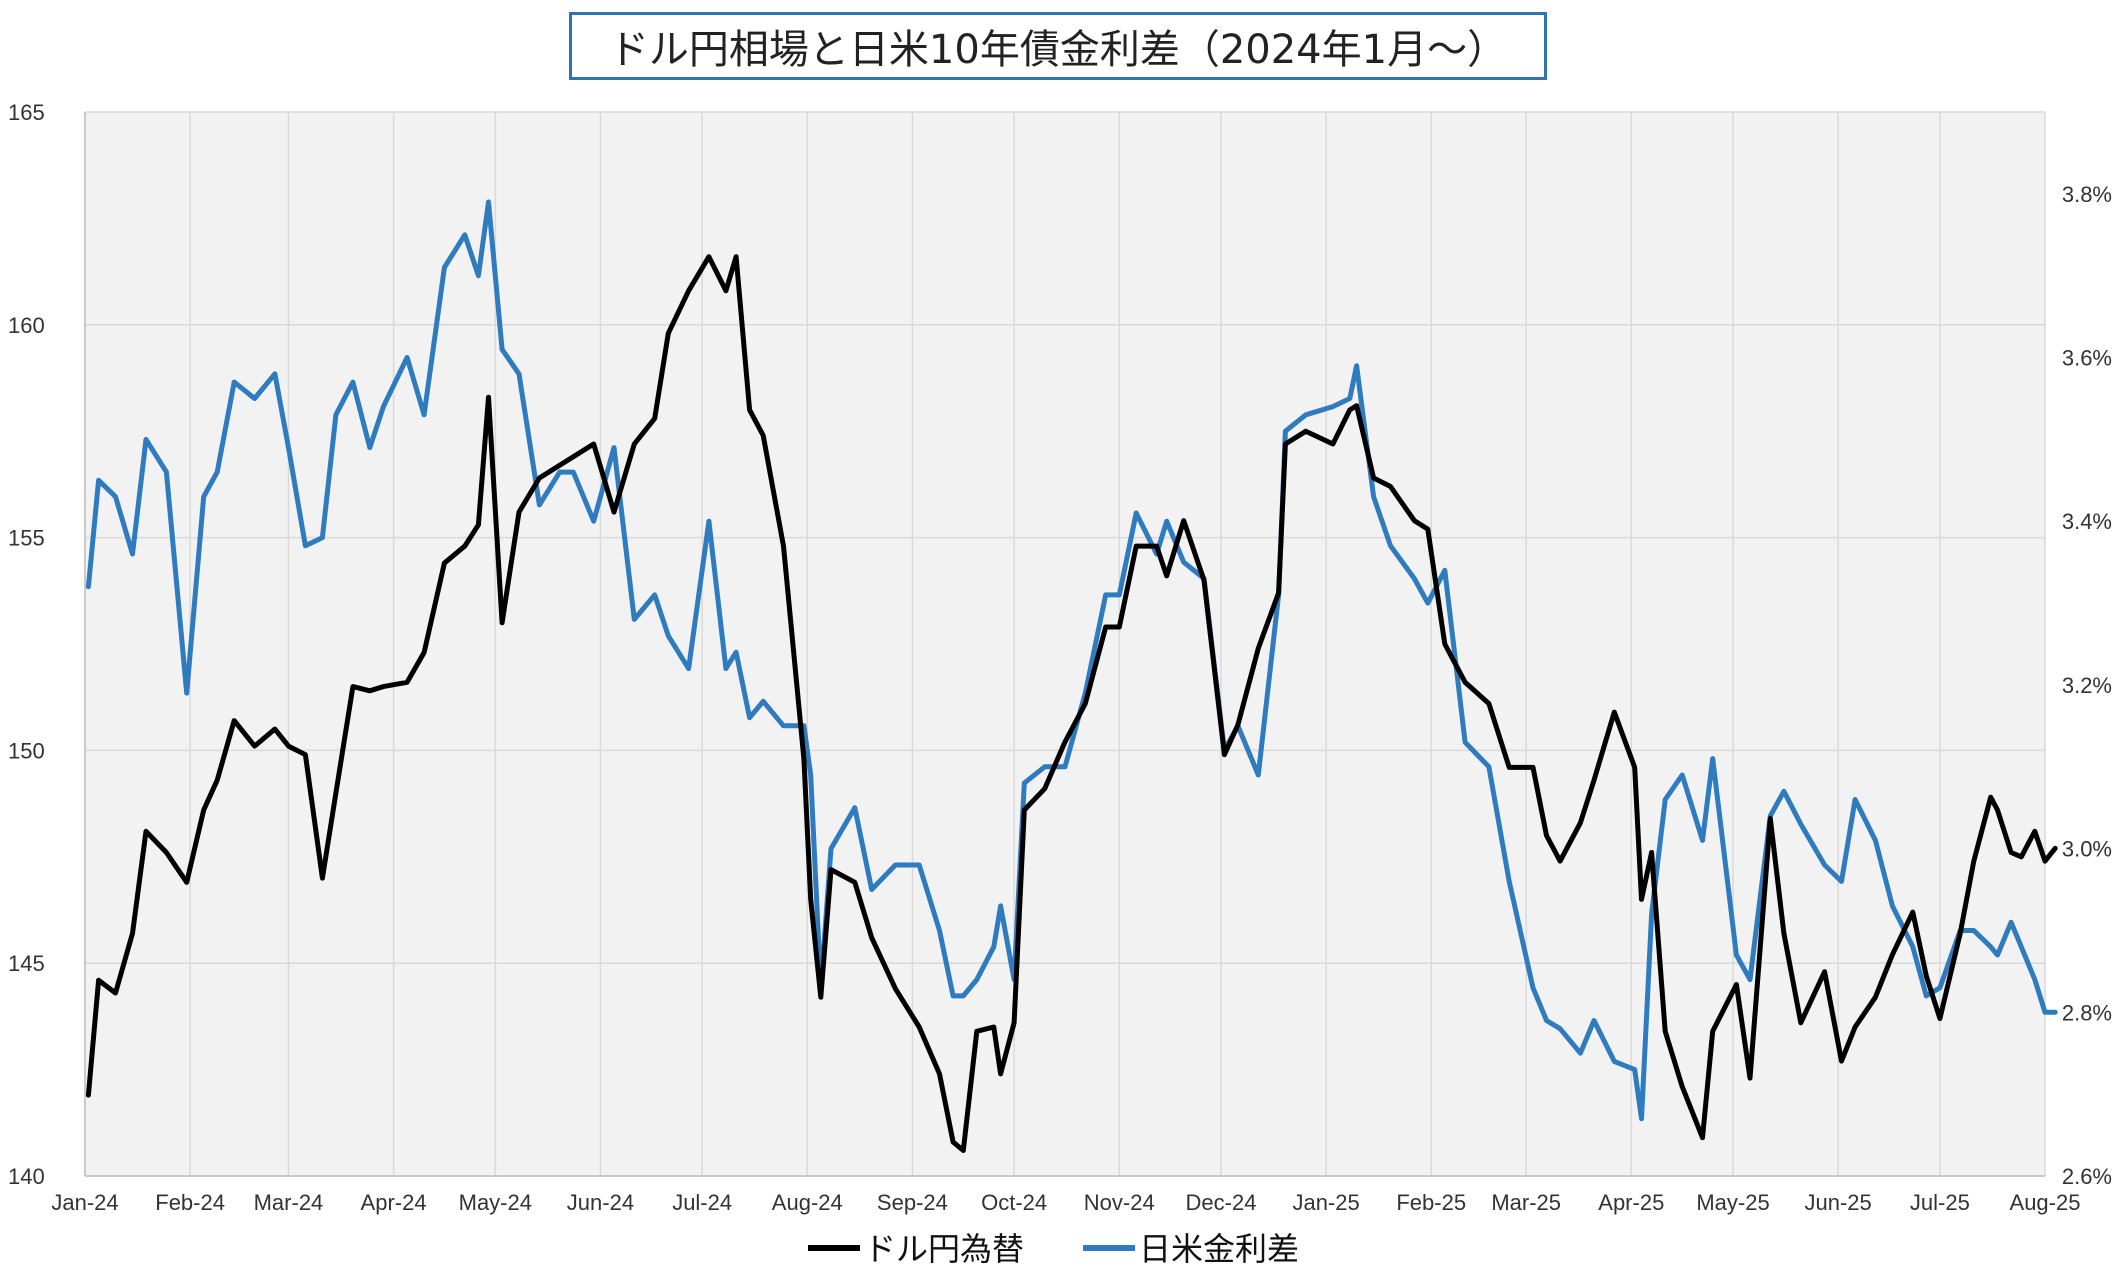 The image size is (2117, 1277). Describe the element at coordinates (1838, 1202) in the screenshot. I see `x-tick-label: Jun-25` at that location.